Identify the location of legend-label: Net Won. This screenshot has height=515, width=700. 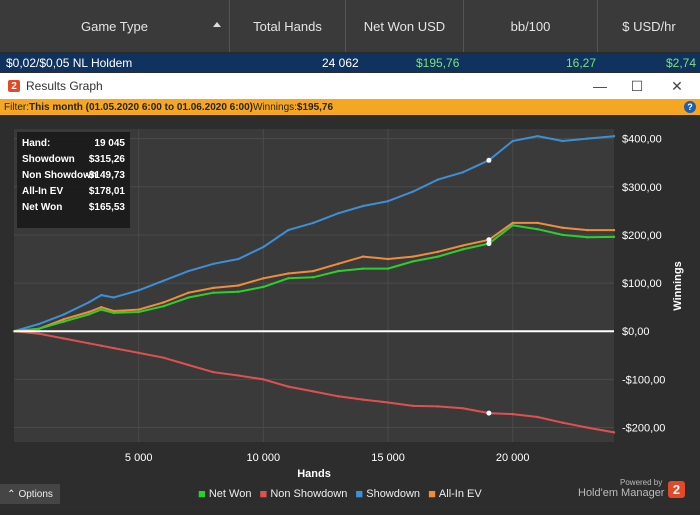
(230, 493).